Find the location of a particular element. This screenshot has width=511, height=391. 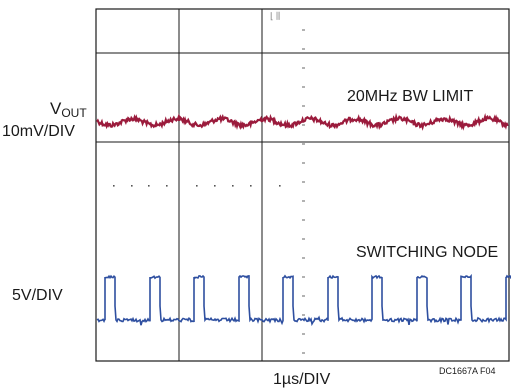

switching-node-trace is located at coordinates (303, 300).